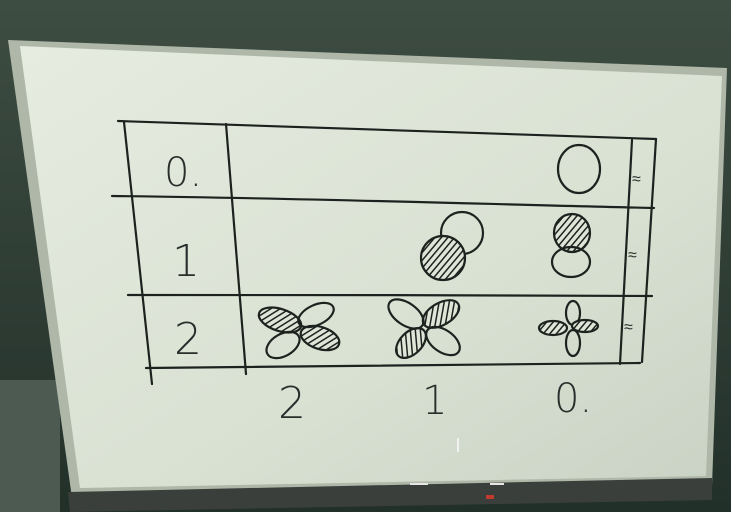  What do you see at coordinates (571, 245) in the screenshot?
I see `orbital-p-vertical` at bounding box center [571, 245].